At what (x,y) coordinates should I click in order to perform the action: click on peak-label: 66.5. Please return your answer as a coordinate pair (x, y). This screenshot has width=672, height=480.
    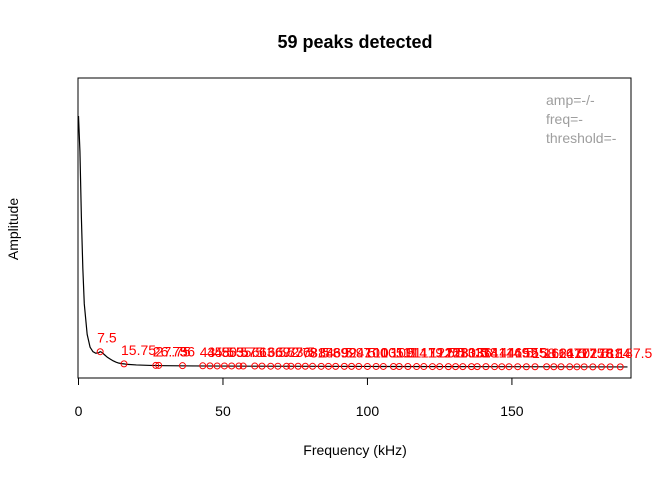
    Looking at the image, I should click on (281, 352).